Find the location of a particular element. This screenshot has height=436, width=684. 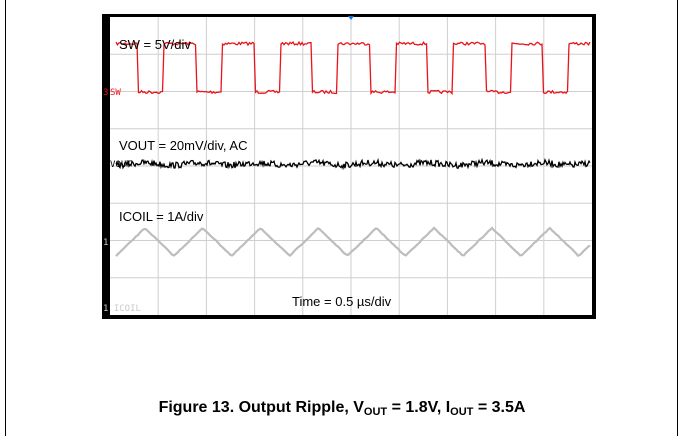

series-icoil: ICOIL = 1A/div 1 is located at coordinates (347, 233).